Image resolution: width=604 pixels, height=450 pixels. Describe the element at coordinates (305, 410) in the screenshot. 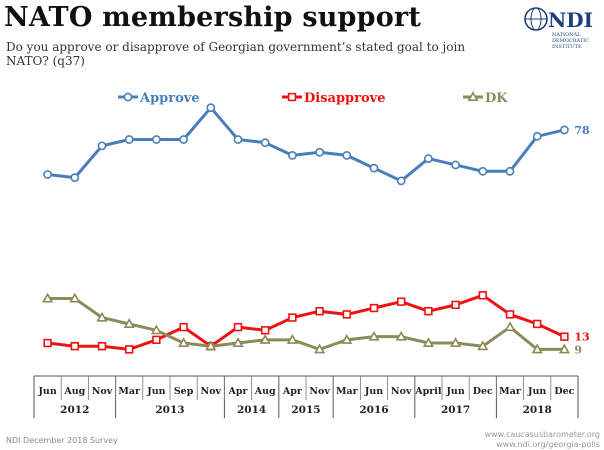

I see `x-year-label: 2015` at that location.